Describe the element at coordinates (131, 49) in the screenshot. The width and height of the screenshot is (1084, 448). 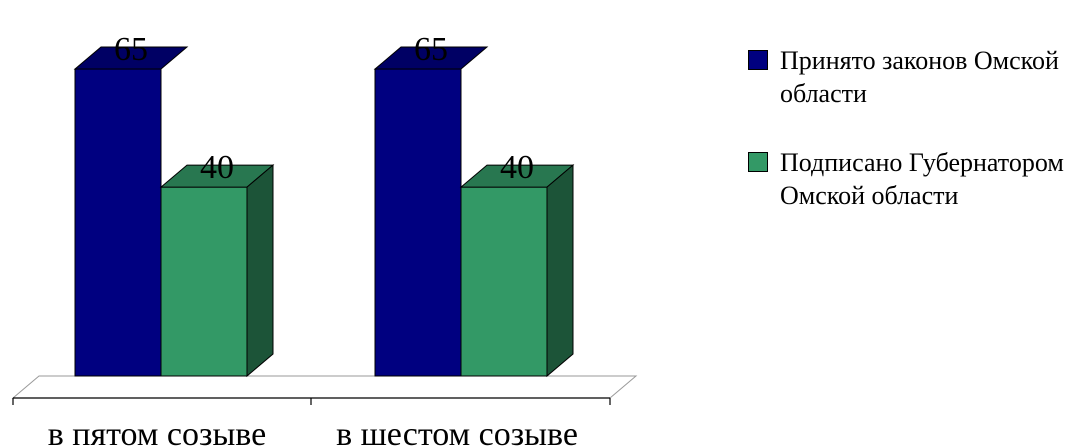
I see `data-label-0-0: 65` at that location.